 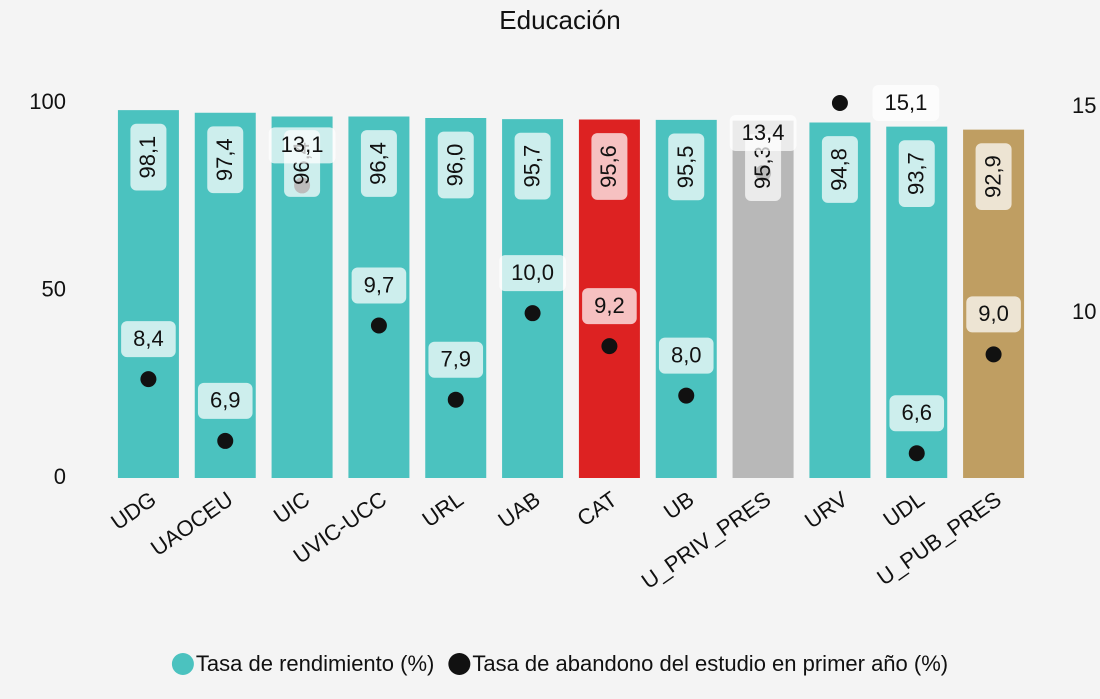 I want to click on bar-value-label: 92,9, so click(x=992, y=176).